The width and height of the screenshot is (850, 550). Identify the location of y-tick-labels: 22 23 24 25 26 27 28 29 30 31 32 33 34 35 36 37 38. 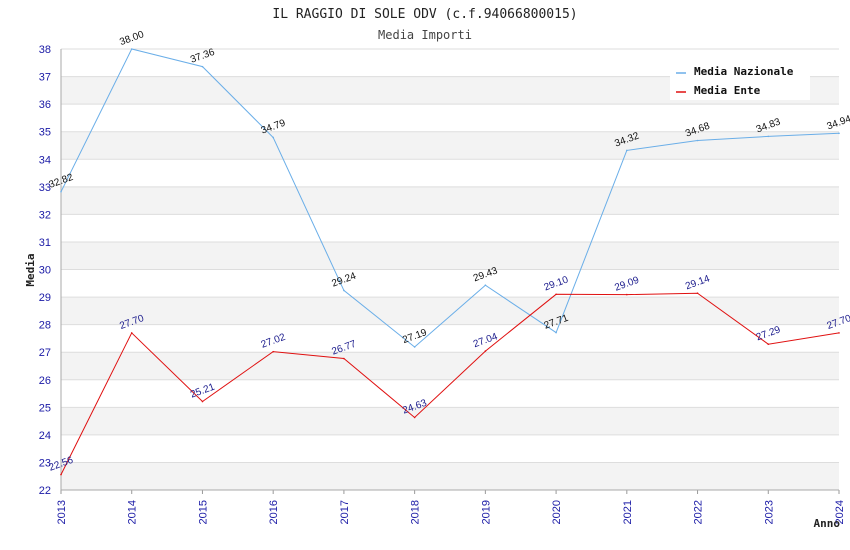
(45, 270).